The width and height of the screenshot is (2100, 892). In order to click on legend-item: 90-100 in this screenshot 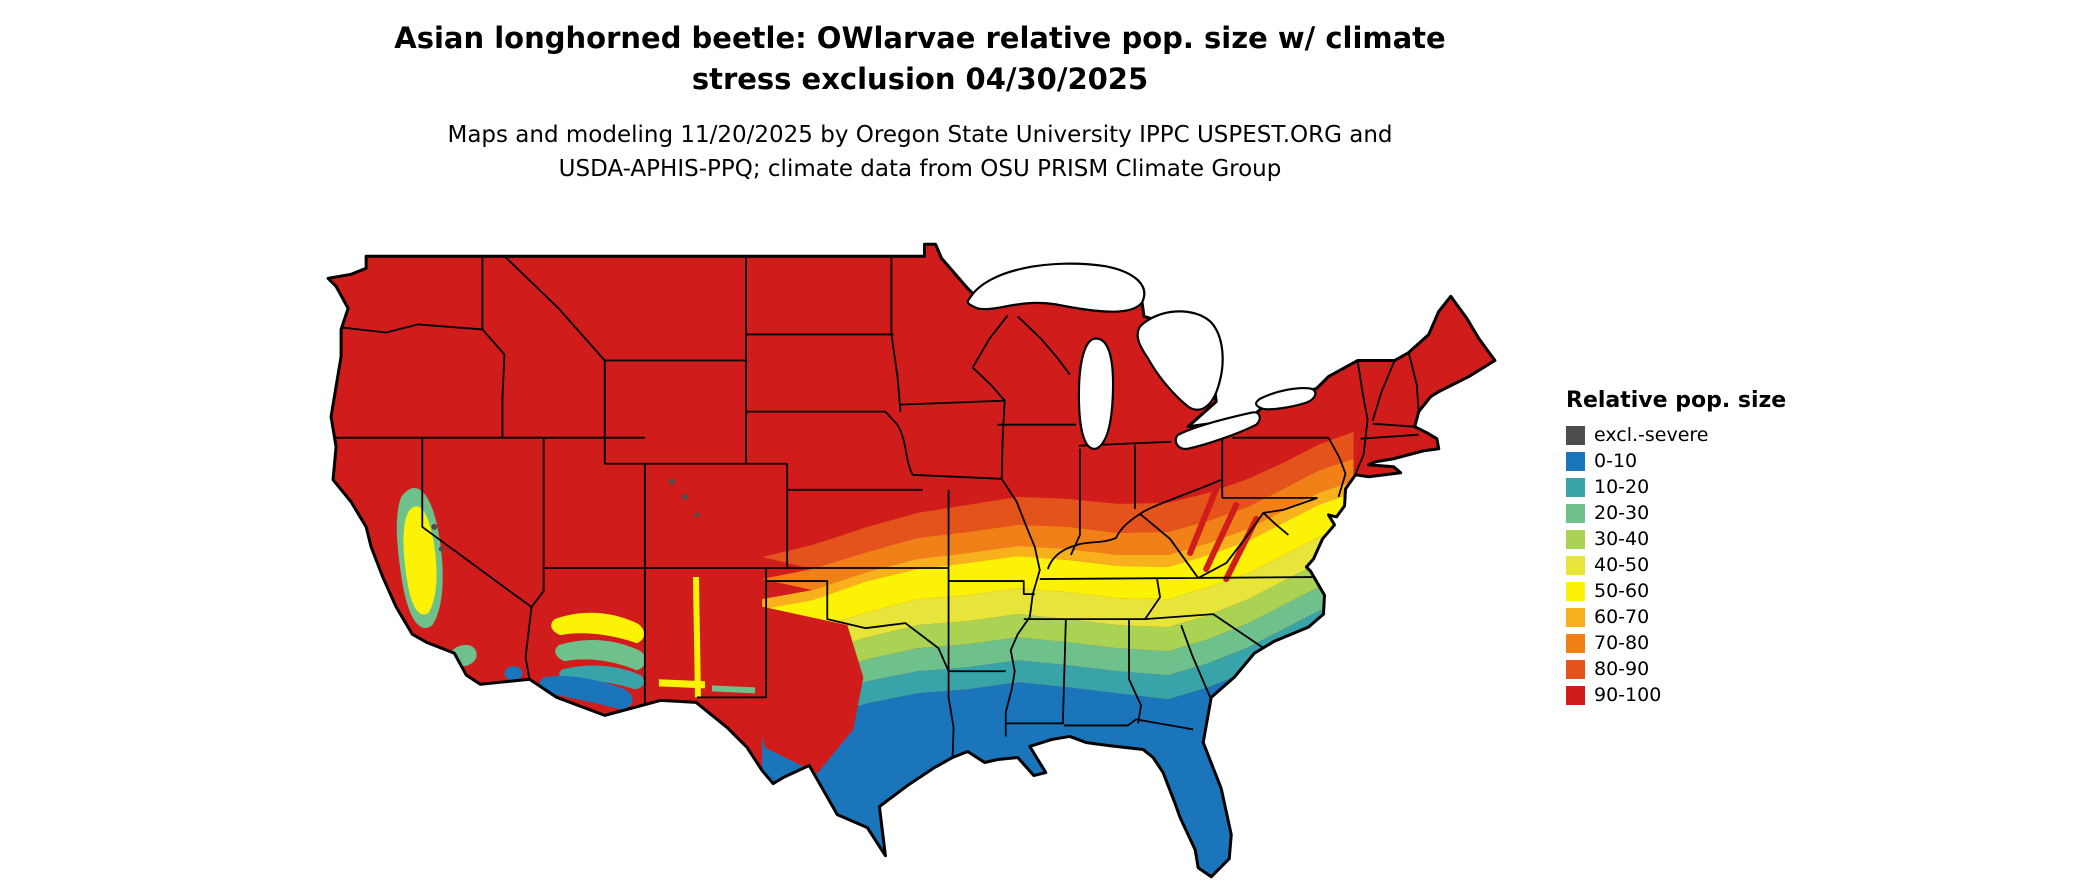, I will do `click(1676, 695)`.